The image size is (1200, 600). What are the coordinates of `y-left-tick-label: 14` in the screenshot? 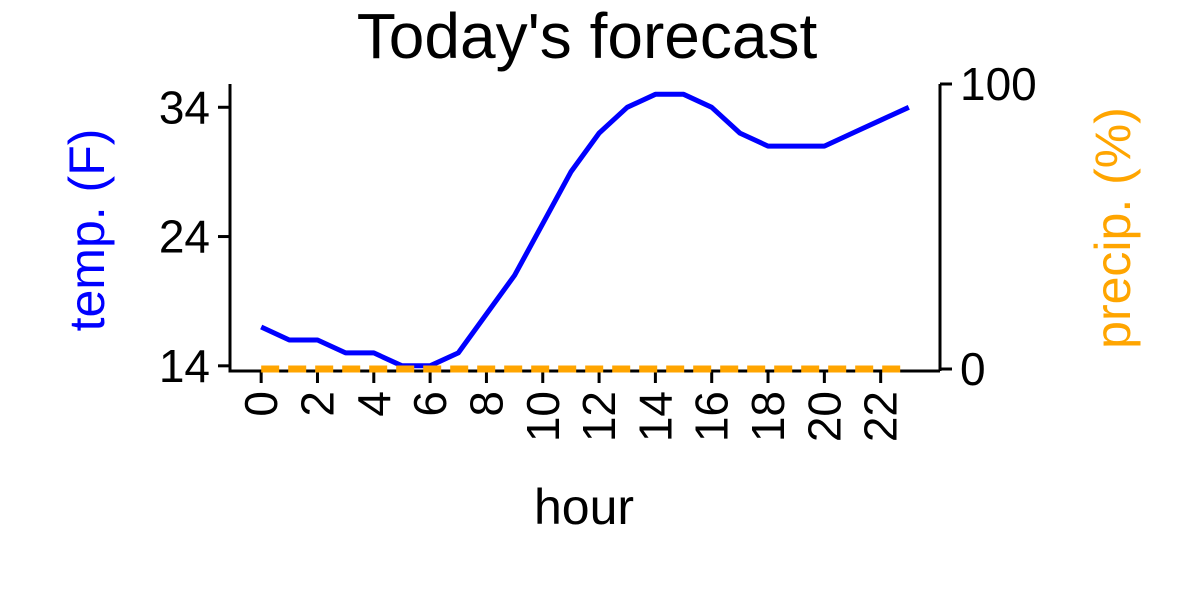 It's located at (184, 366).